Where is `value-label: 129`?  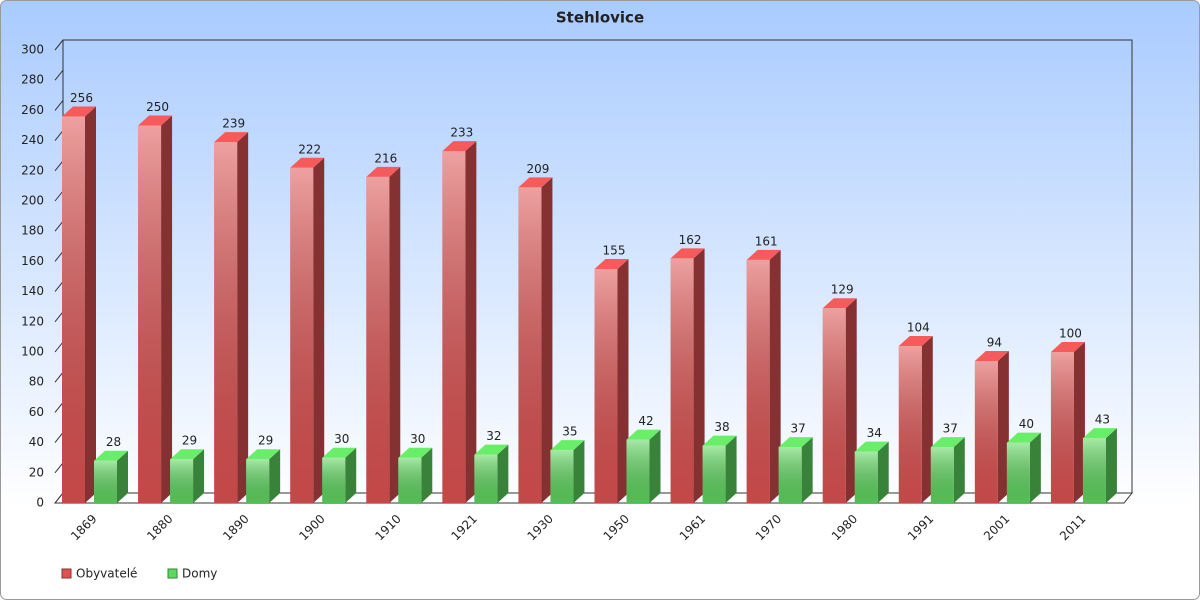
value-label: 129 is located at coordinates (842, 290).